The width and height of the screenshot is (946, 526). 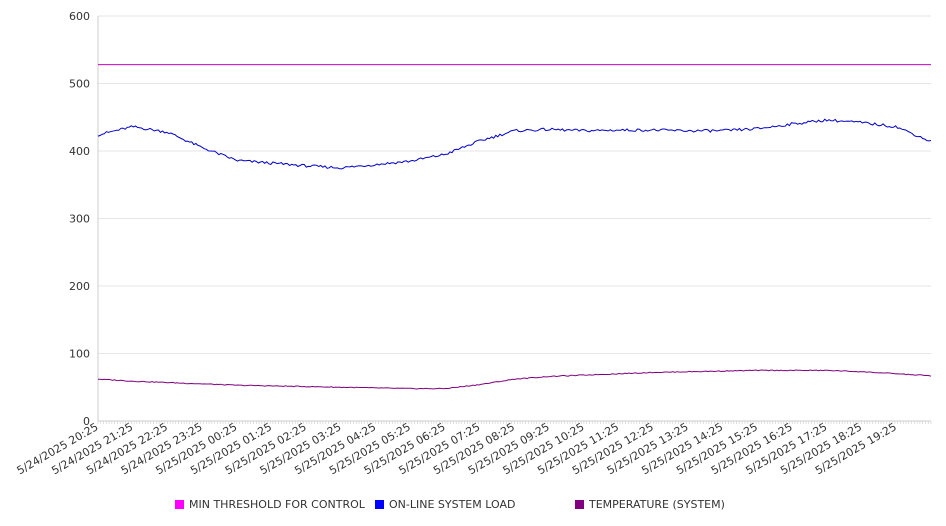 I want to click on legend-item-temperature: TEMPERATURE (SYSTEM), so click(x=650, y=504).